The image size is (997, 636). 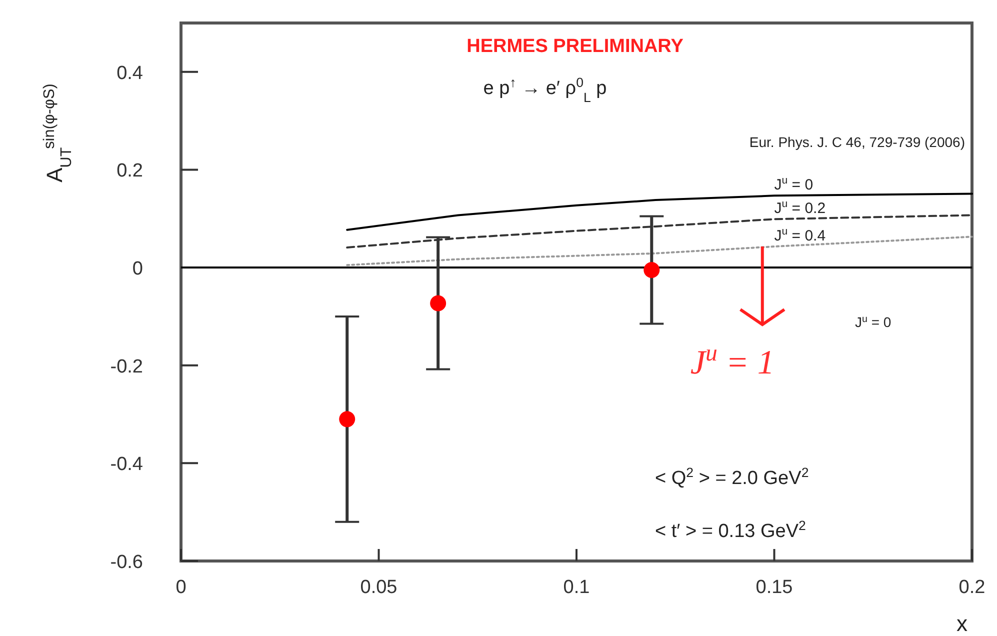 What do you see at coordinates (576, 587) in the screenshot?
I see `x-tick-label: 0.1` at bounding box center [576, 587].